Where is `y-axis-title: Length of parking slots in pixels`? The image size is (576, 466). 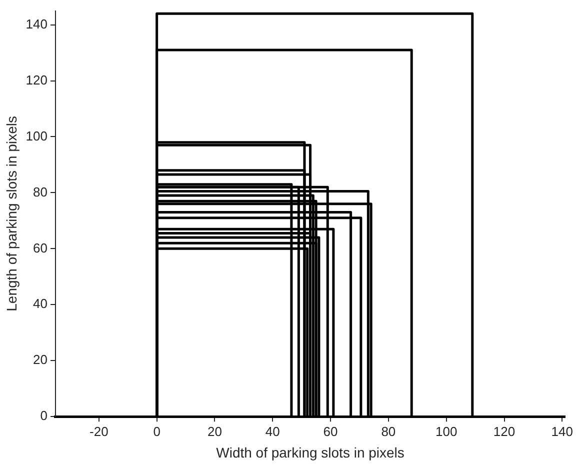
y-axis-title: Length of parking slots in pixels is located at coordinates (11, 214).